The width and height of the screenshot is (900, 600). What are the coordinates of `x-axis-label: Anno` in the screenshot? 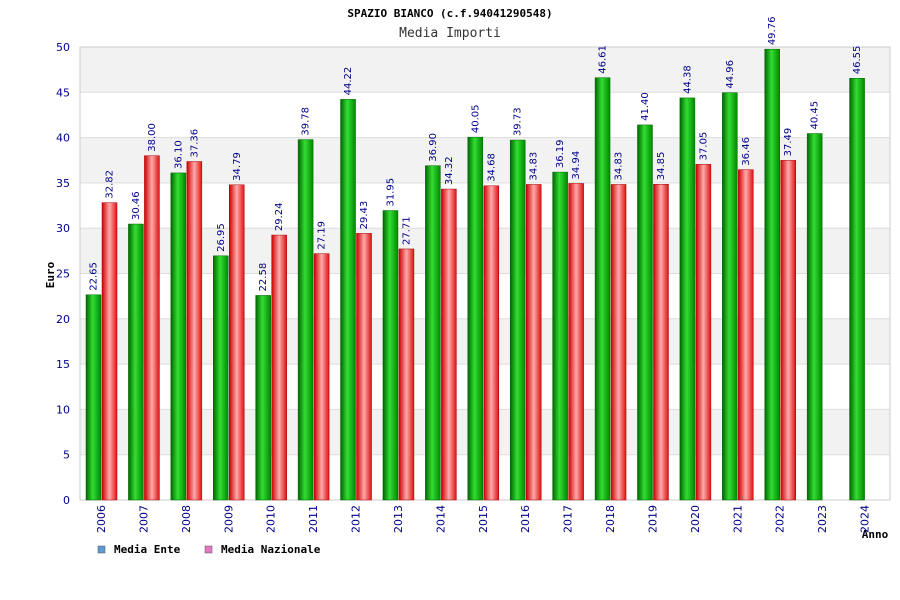 It's located at (875, 534).